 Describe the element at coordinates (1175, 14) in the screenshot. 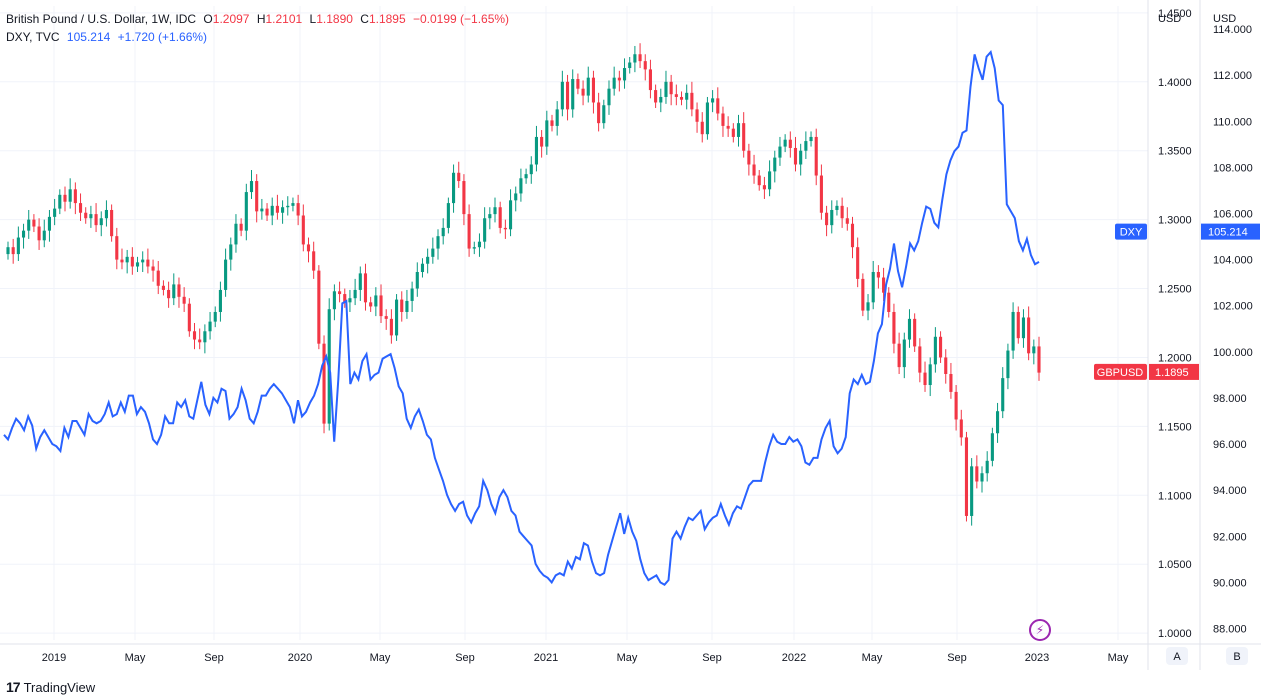

I see `scale-a-tick-label: 1.4500` at that location.